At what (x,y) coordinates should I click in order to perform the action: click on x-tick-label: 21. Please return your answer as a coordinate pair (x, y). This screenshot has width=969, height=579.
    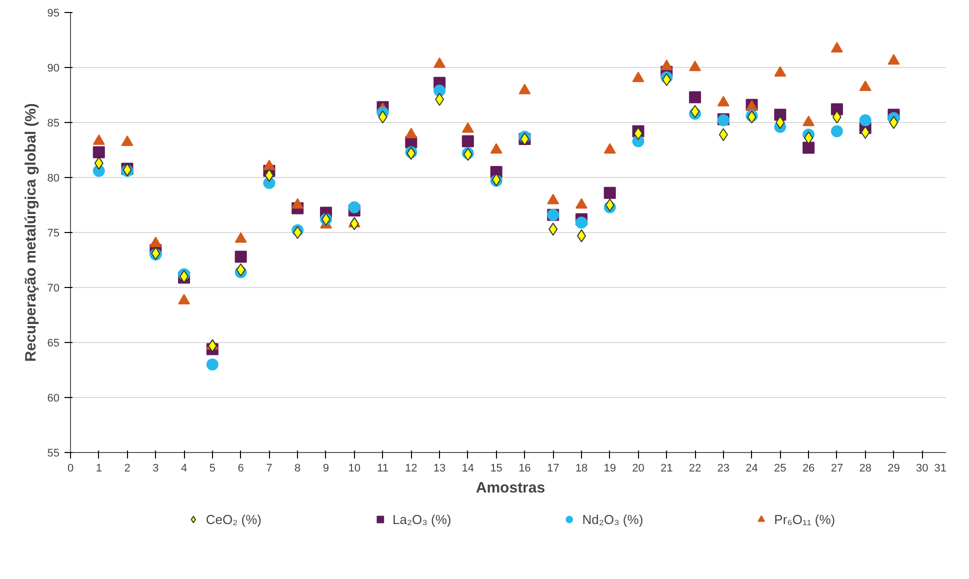
    Looking at the image, I should click on (666, 468).